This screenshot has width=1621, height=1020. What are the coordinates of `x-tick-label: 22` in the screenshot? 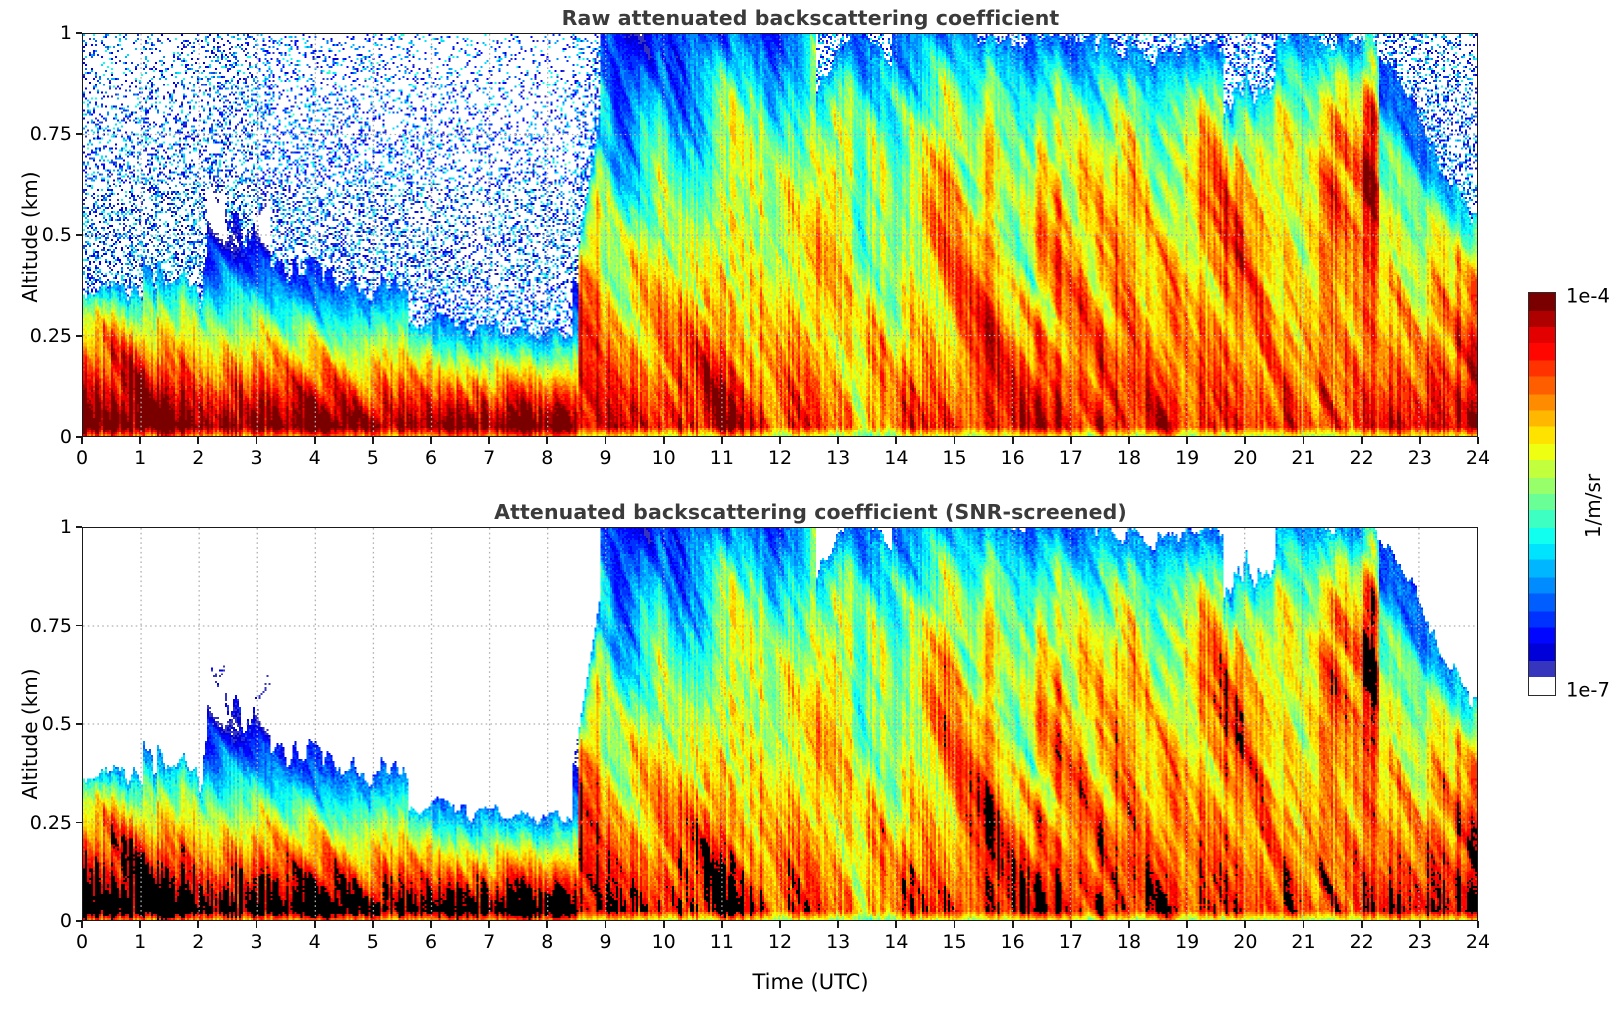 It's located at (1361, 458).